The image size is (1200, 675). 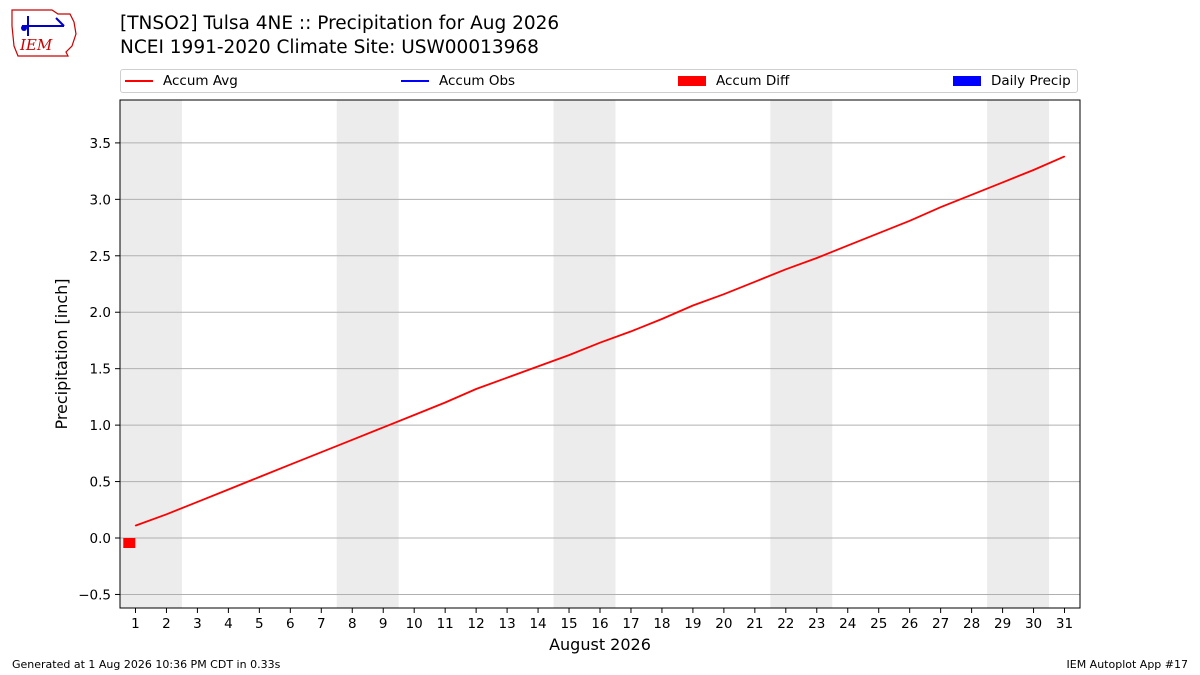 What do you see at coordinates (1064, 624) in the screenshot?
I see `x-tick-label-31: 31` at bounding box center [1064, 624].